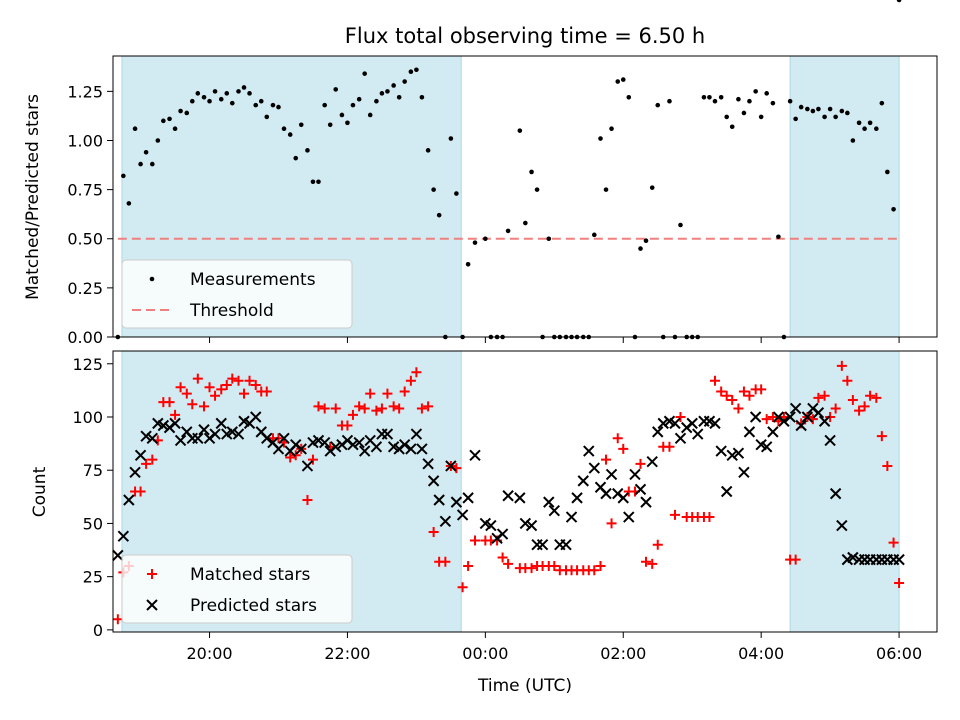  What do you see at coordinates (844, 196) in the screenshot?
I see `shaded-interval` at bounding box center [844, 196].